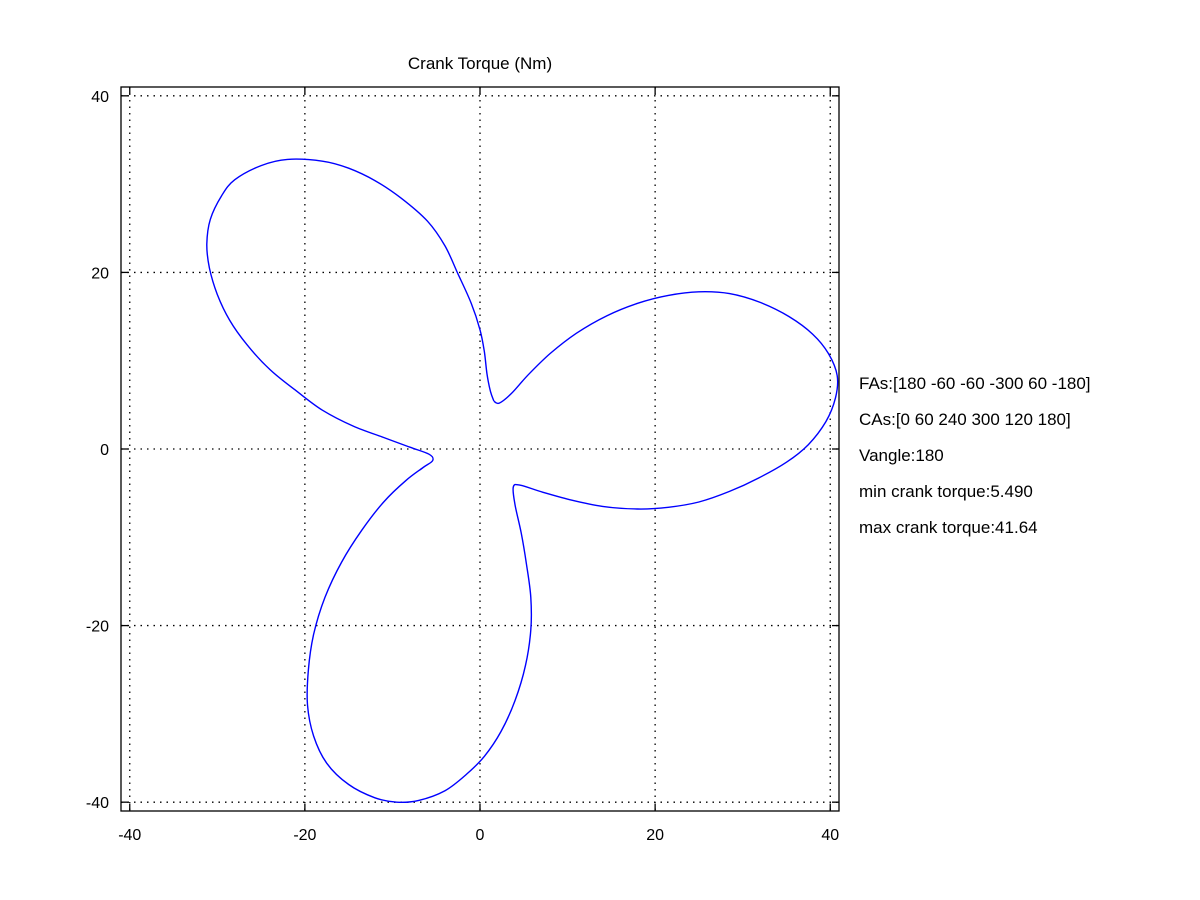 The height and width of the screenshot is (900, 1200). Describe the element at coordinates (948, 527) in the screenshot. I see `annotation-line: max crank torque:41.64` at that location.